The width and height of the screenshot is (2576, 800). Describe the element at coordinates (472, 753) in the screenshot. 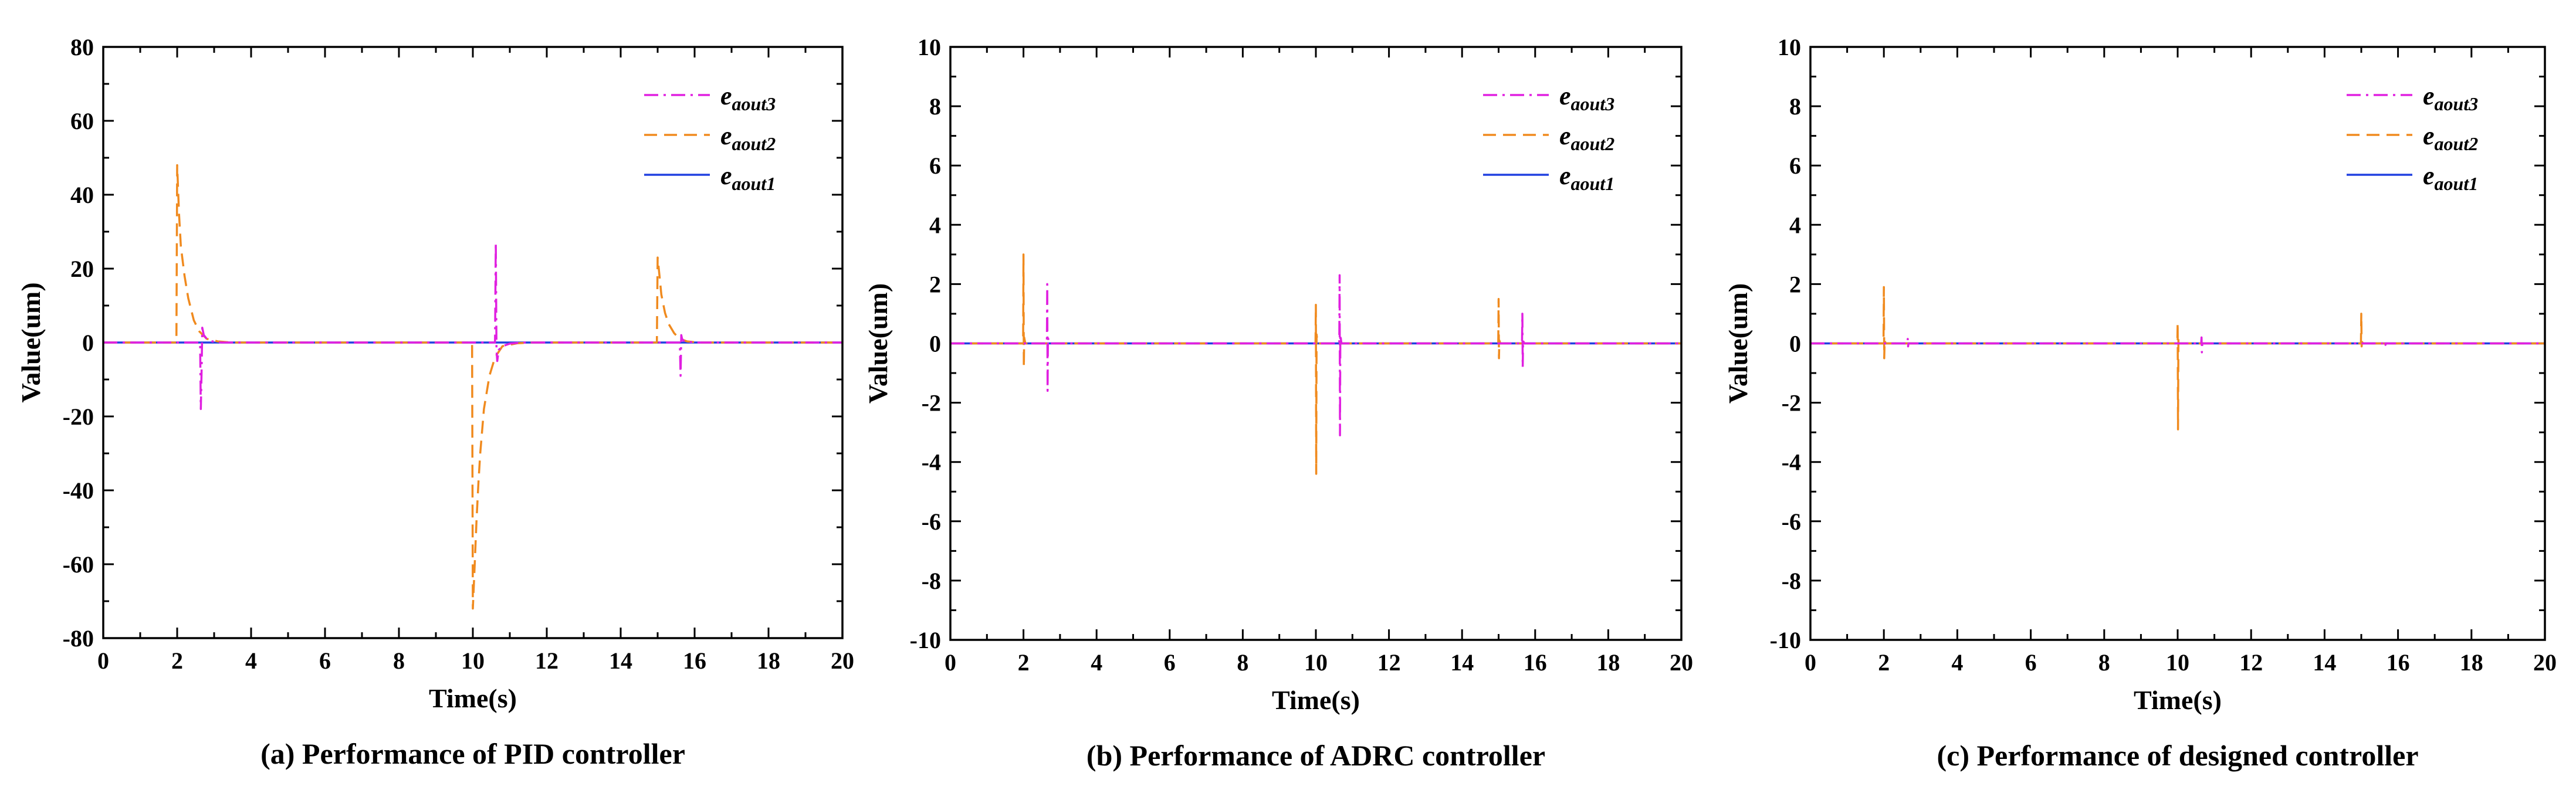

I see `chart-caption: (a) Performance of PID controller` at that location.